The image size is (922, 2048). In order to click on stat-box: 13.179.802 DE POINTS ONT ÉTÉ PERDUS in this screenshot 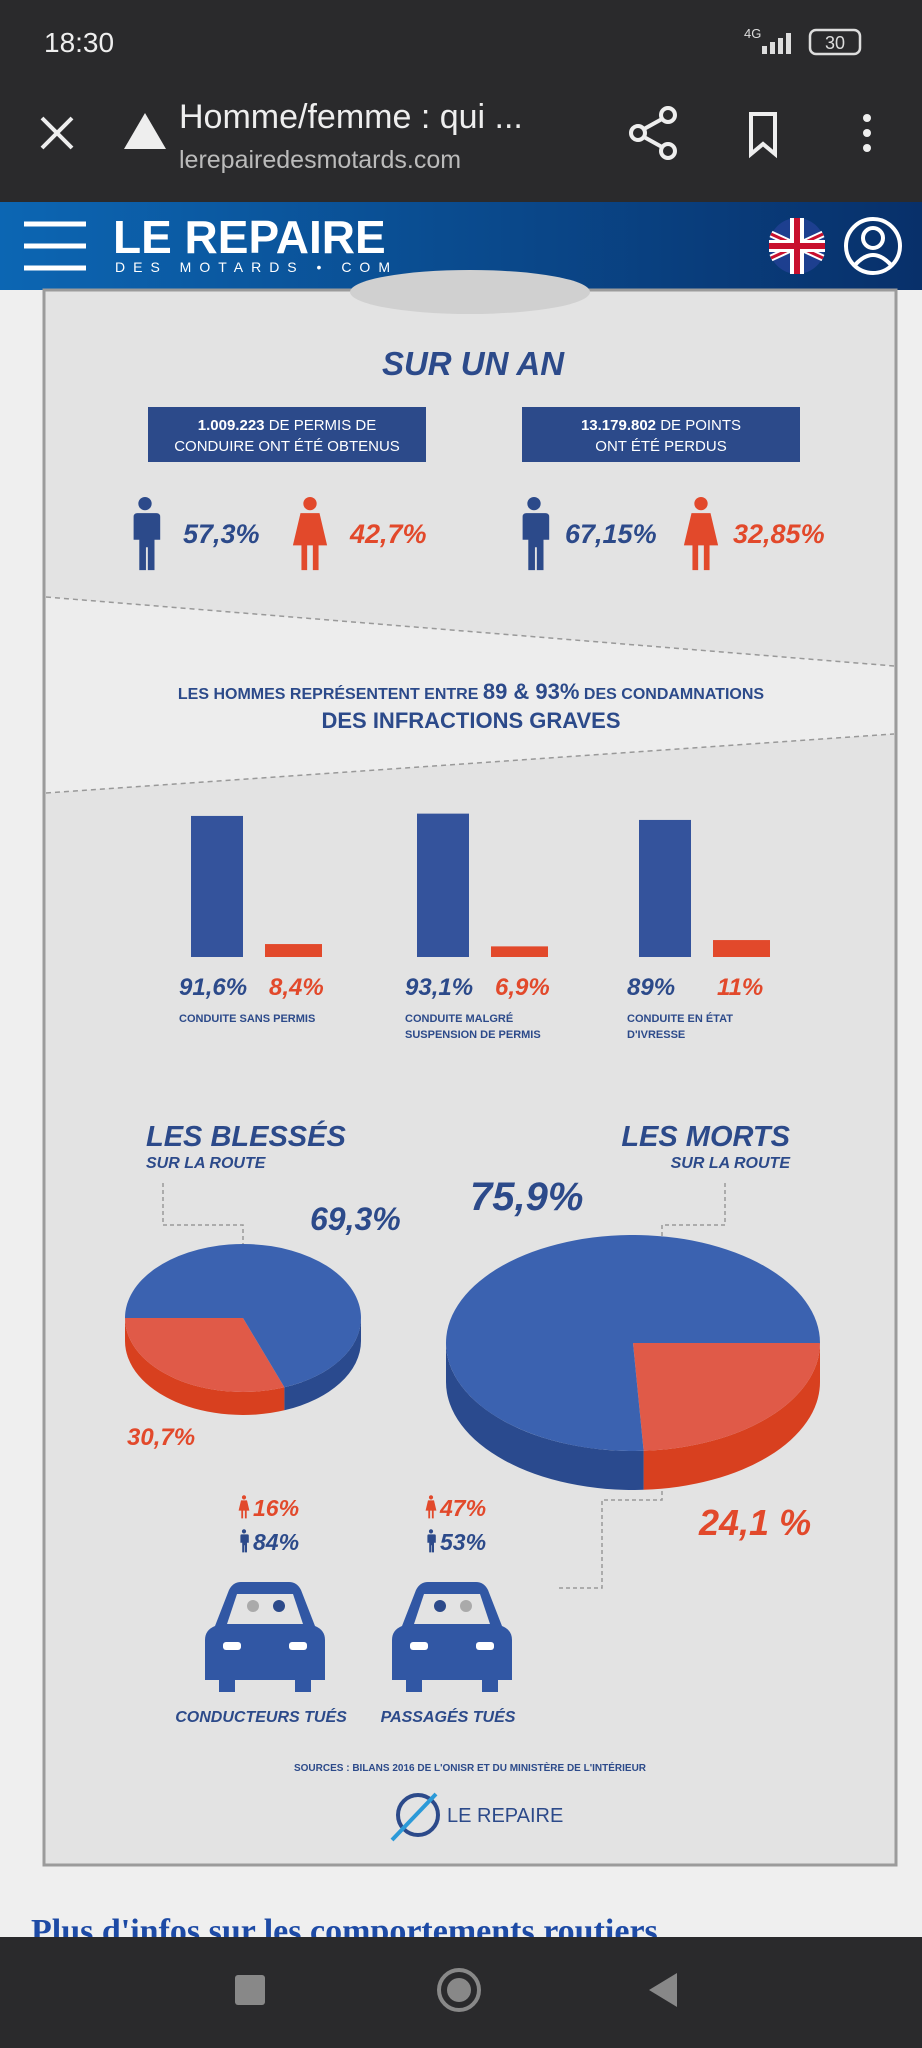, I will do `click(661, 434)`.